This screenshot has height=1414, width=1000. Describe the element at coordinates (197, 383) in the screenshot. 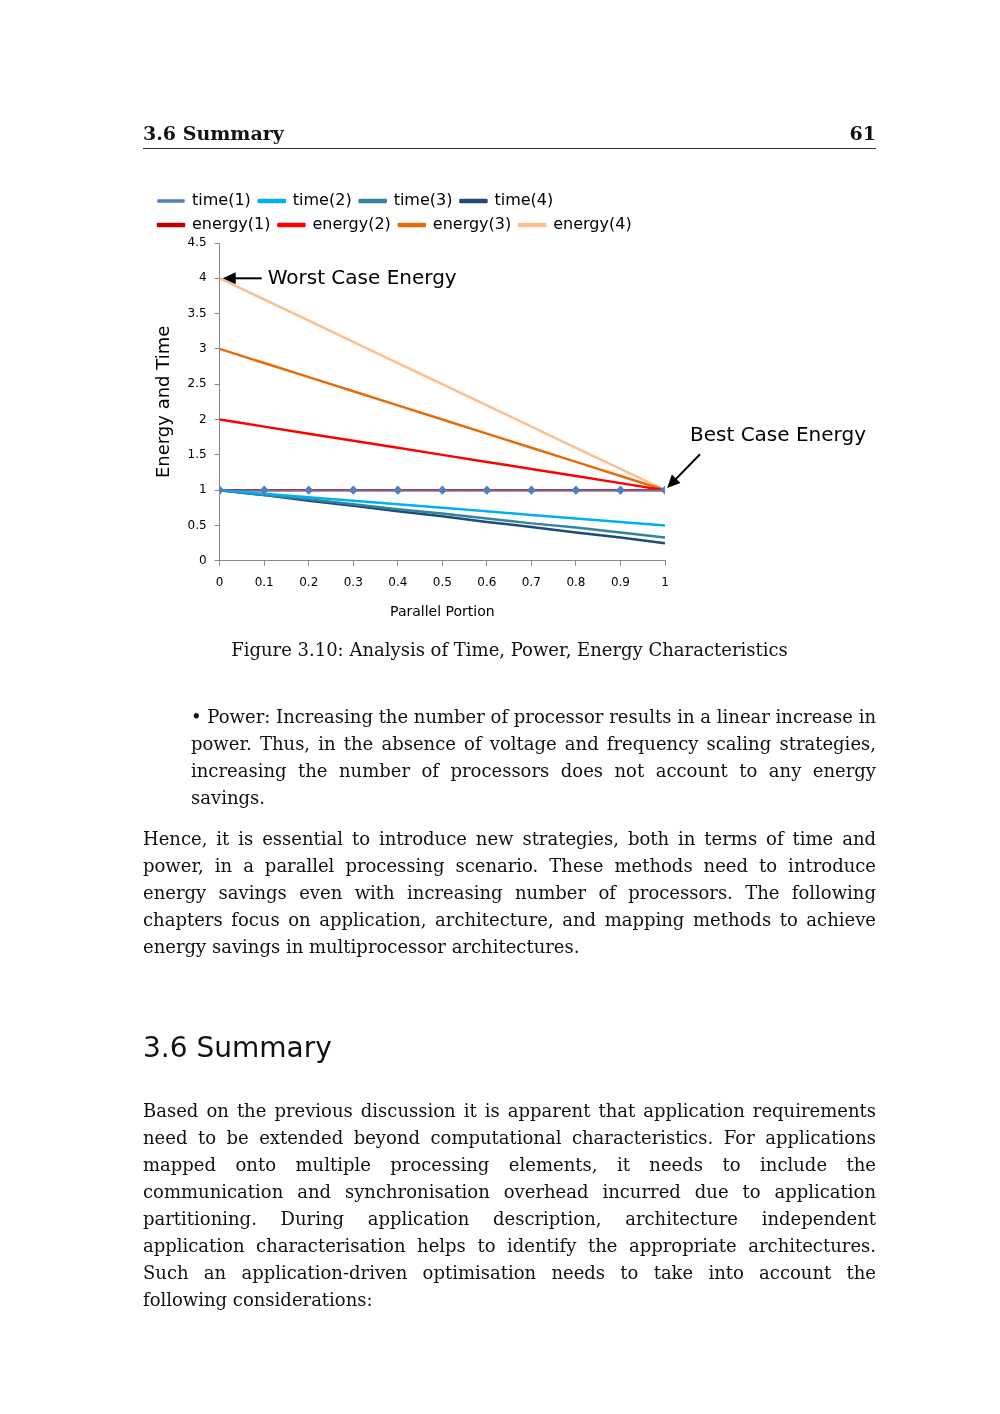

I see `y-tick-label: 2.5` at that location.